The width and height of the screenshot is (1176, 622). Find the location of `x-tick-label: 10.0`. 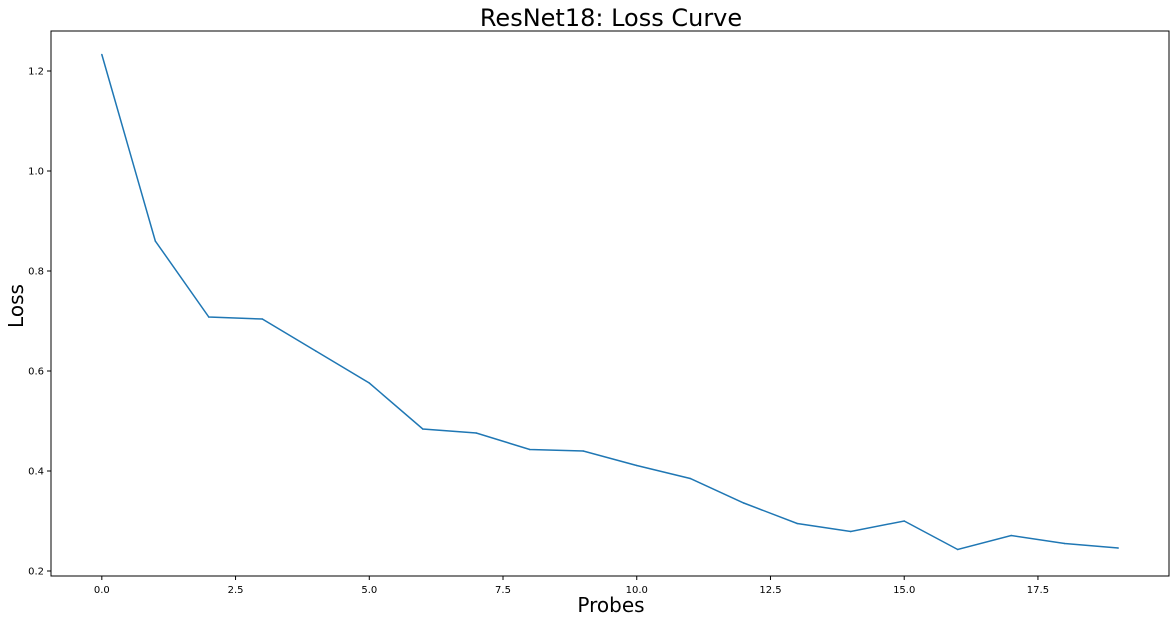

x-tick-label: 10.0 is located at coordinates (637, 590).